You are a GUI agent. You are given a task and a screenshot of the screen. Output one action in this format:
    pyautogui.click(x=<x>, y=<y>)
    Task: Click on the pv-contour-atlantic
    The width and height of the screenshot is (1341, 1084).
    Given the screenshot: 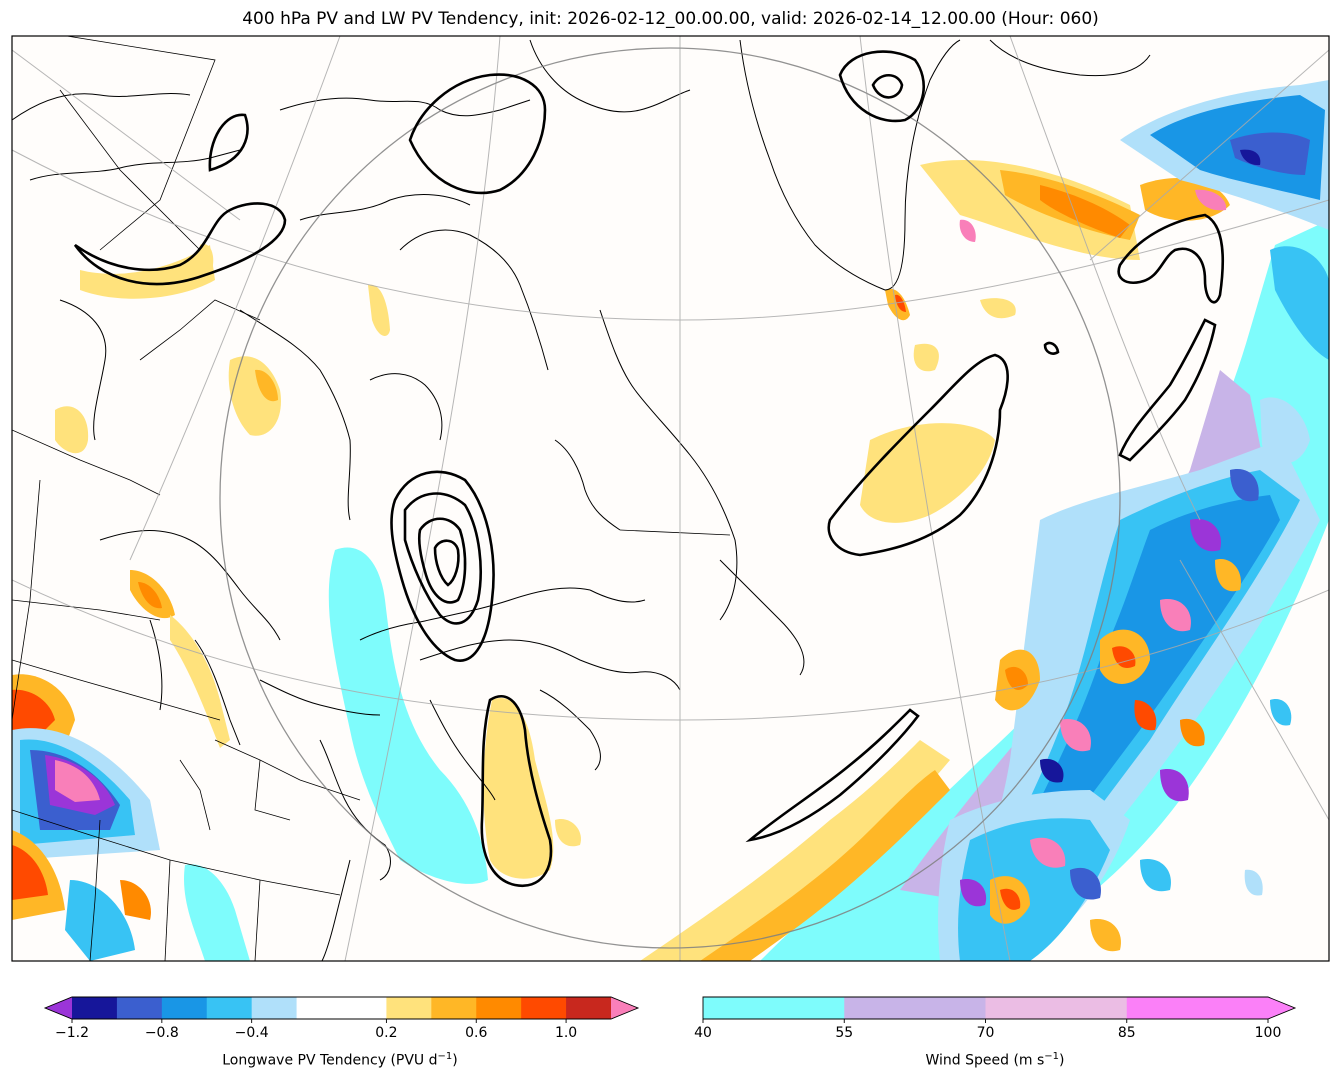 What is the action you would take?
    pyautogui.click(x=918, y=455)
    